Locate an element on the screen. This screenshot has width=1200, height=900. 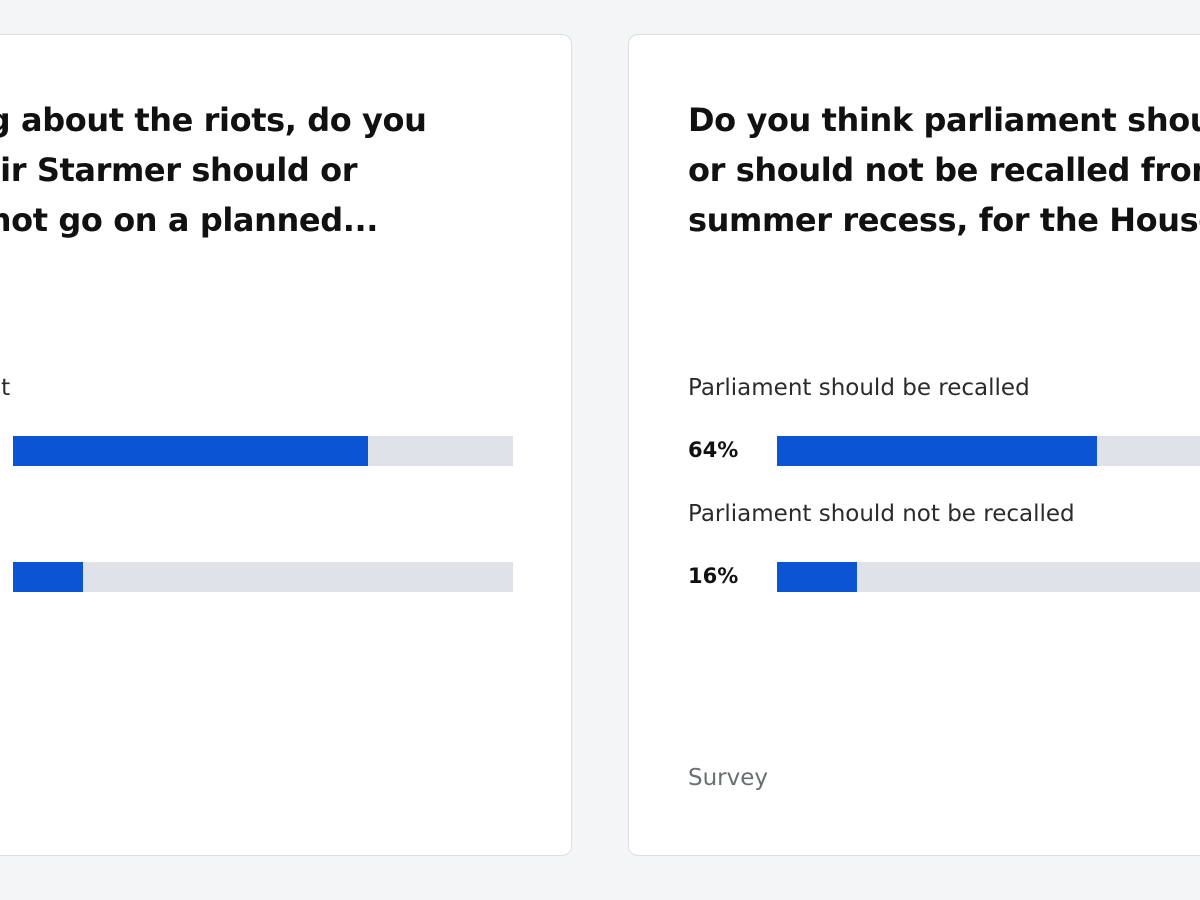
poll-option: hould is located at coordinates (285, 554).